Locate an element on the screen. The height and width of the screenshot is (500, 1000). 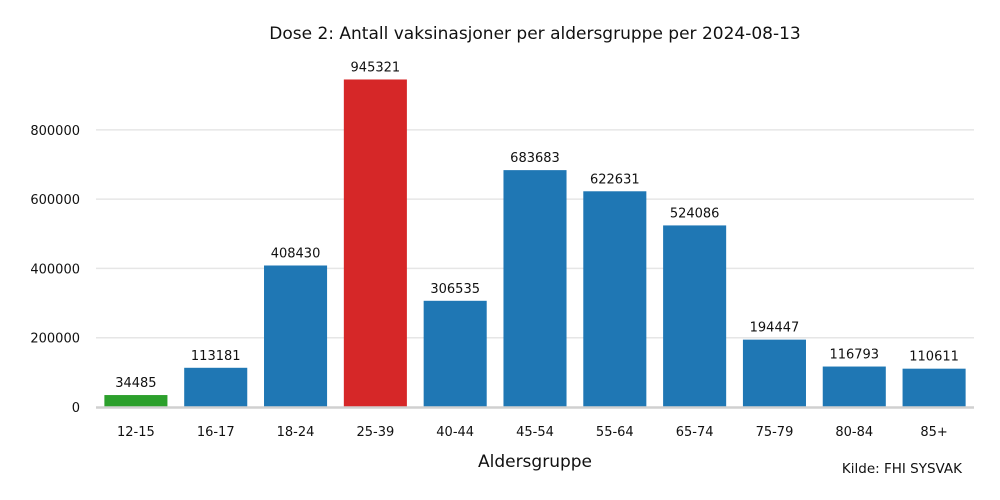
y-tick-label: 200000 is located at coordinates (55, 339).